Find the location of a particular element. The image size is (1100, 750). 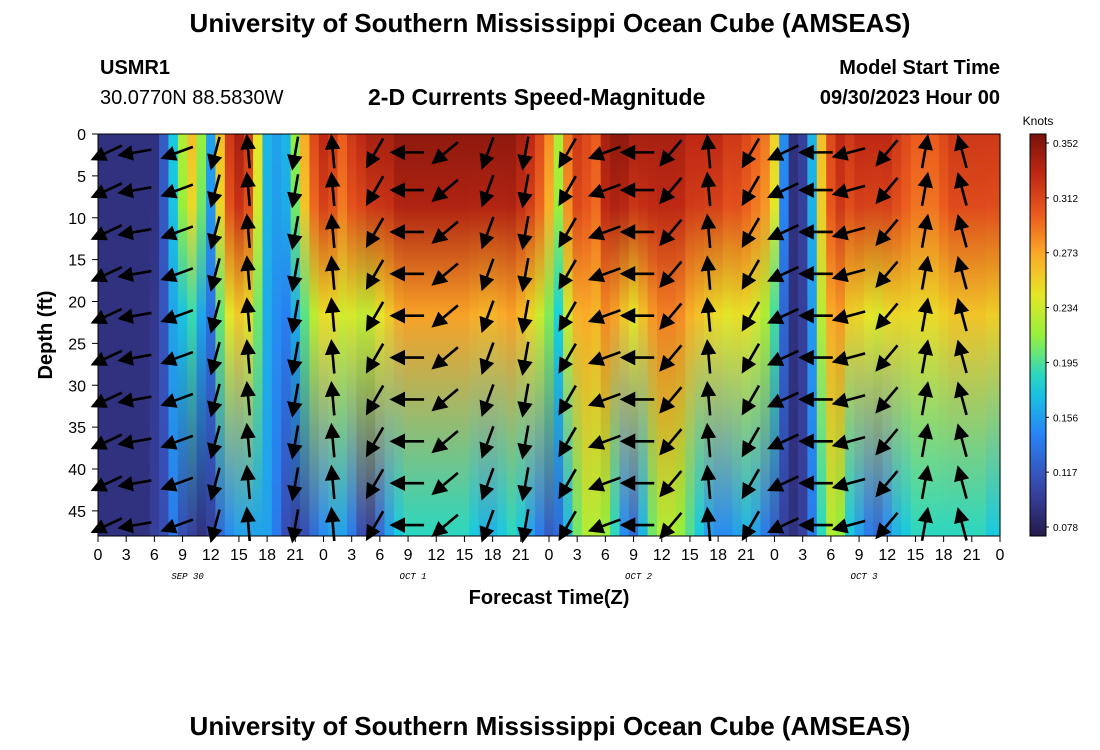

y-tick-label: 35 is located at coordinates (77, 428).